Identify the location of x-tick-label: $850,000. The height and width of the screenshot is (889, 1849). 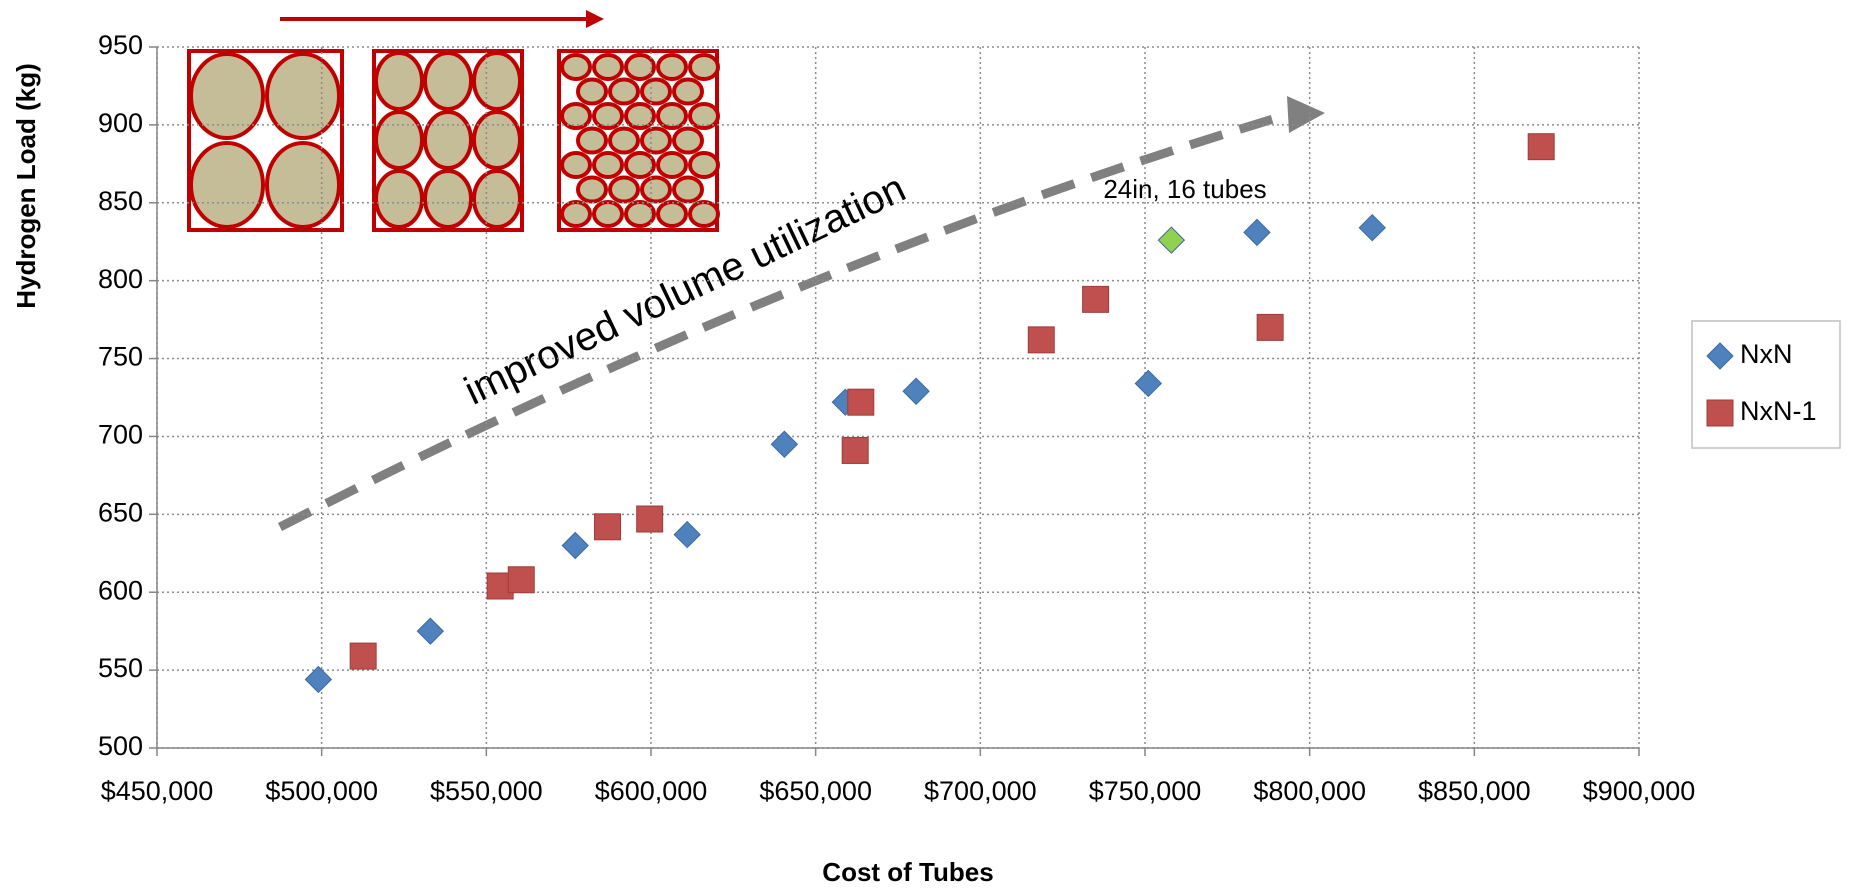
(1474, 791).